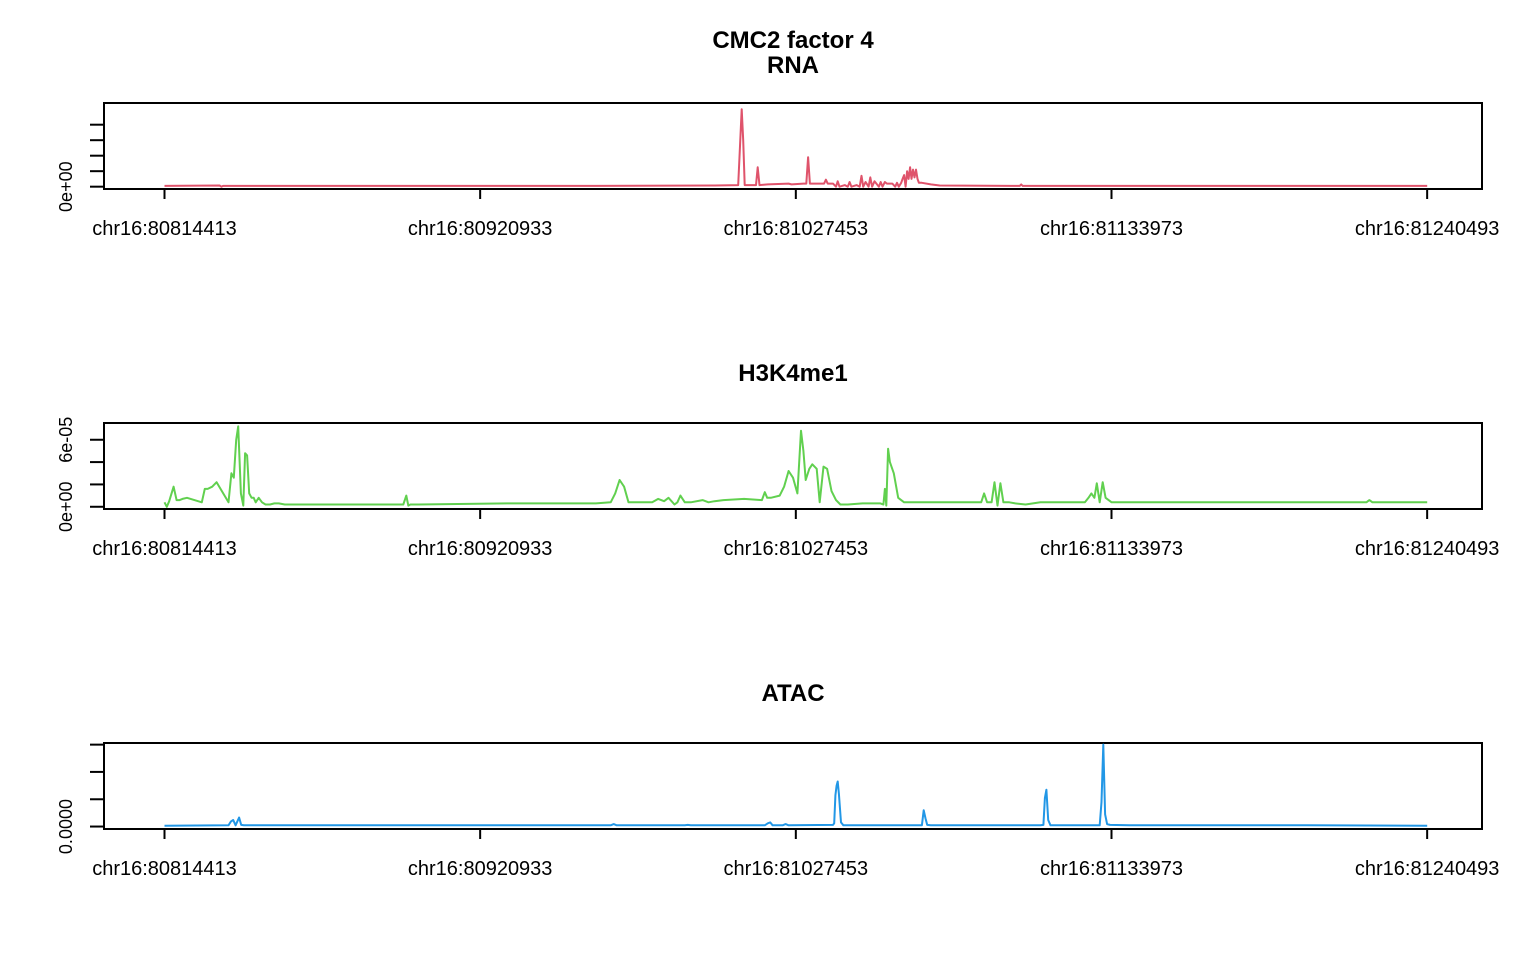 Image resolution: width=1536 pixels, height=960 pixels. What do you see at coordinates (792, 693) in the screenshot?
I see `panel-title: ATAC` at bounding box center [792, 693].